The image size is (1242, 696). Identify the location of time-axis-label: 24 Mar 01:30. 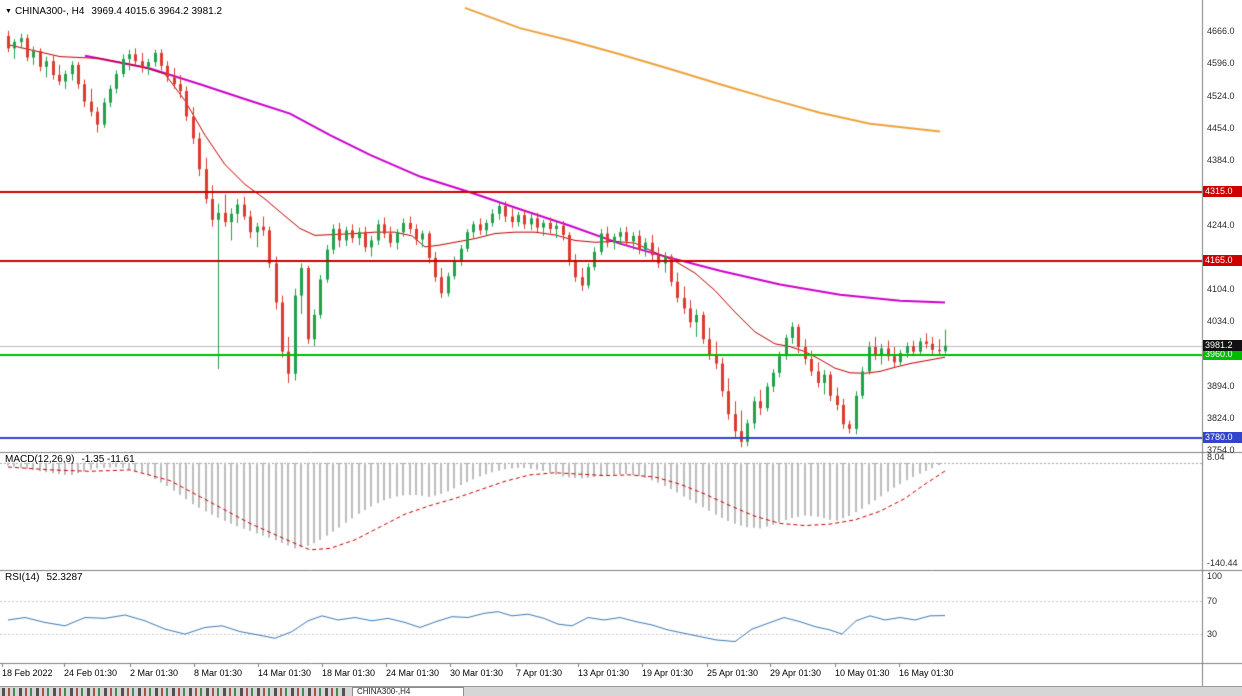
(413, 673).